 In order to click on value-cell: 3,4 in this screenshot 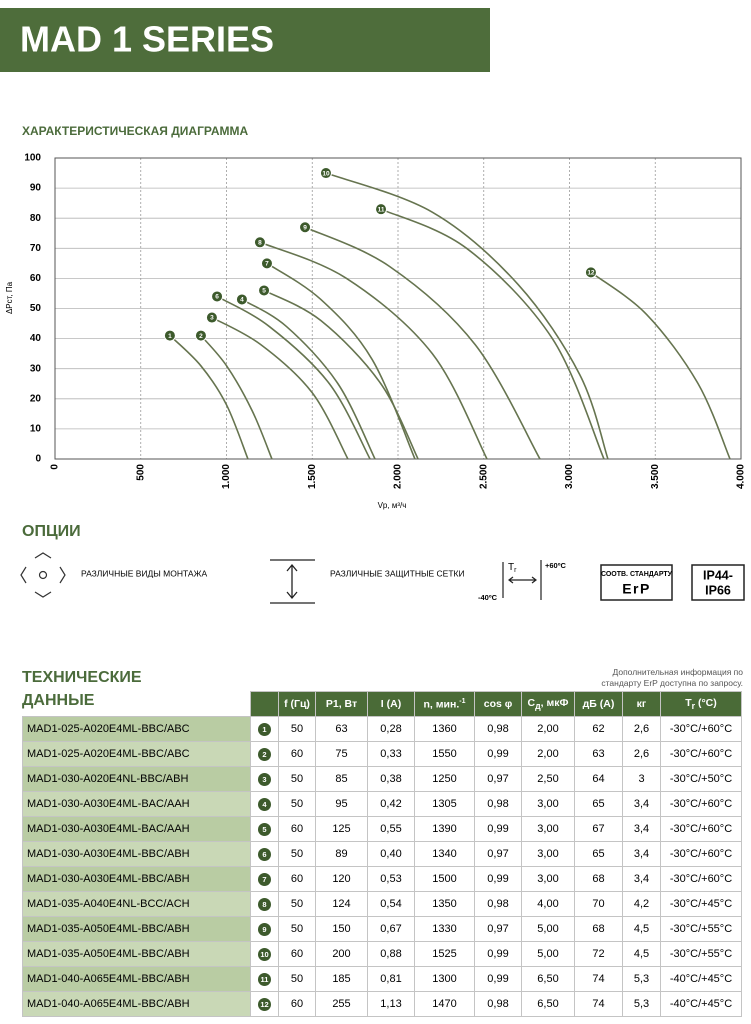, I will do `click(641, 879)`.